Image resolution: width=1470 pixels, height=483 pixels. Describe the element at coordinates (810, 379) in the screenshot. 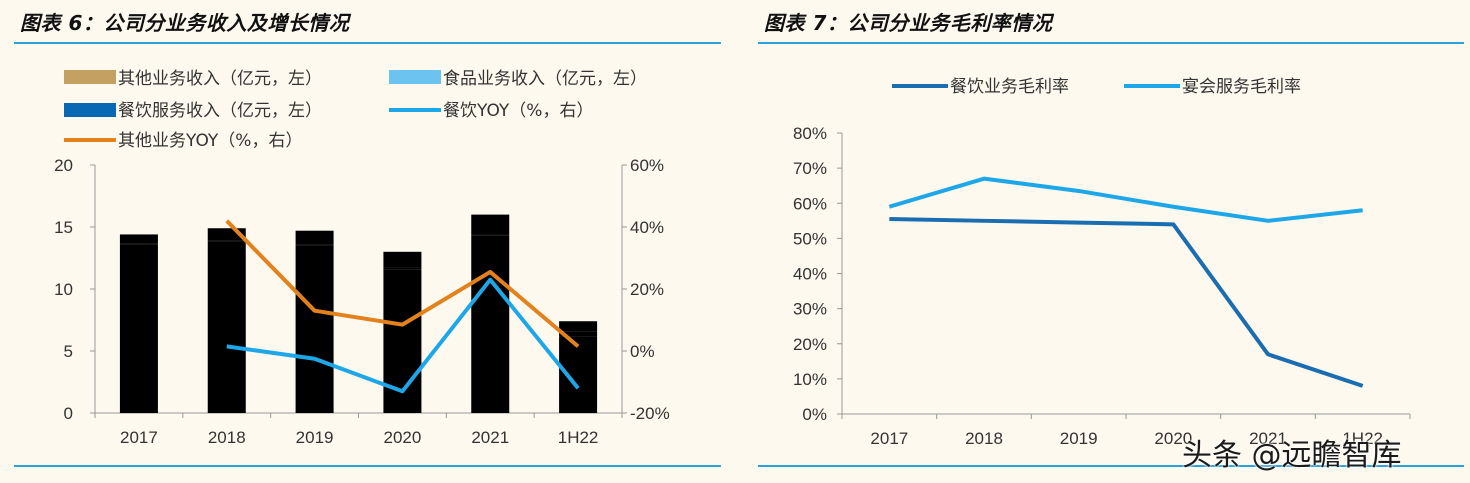

I see `y-tick-label: 10%` at that location.